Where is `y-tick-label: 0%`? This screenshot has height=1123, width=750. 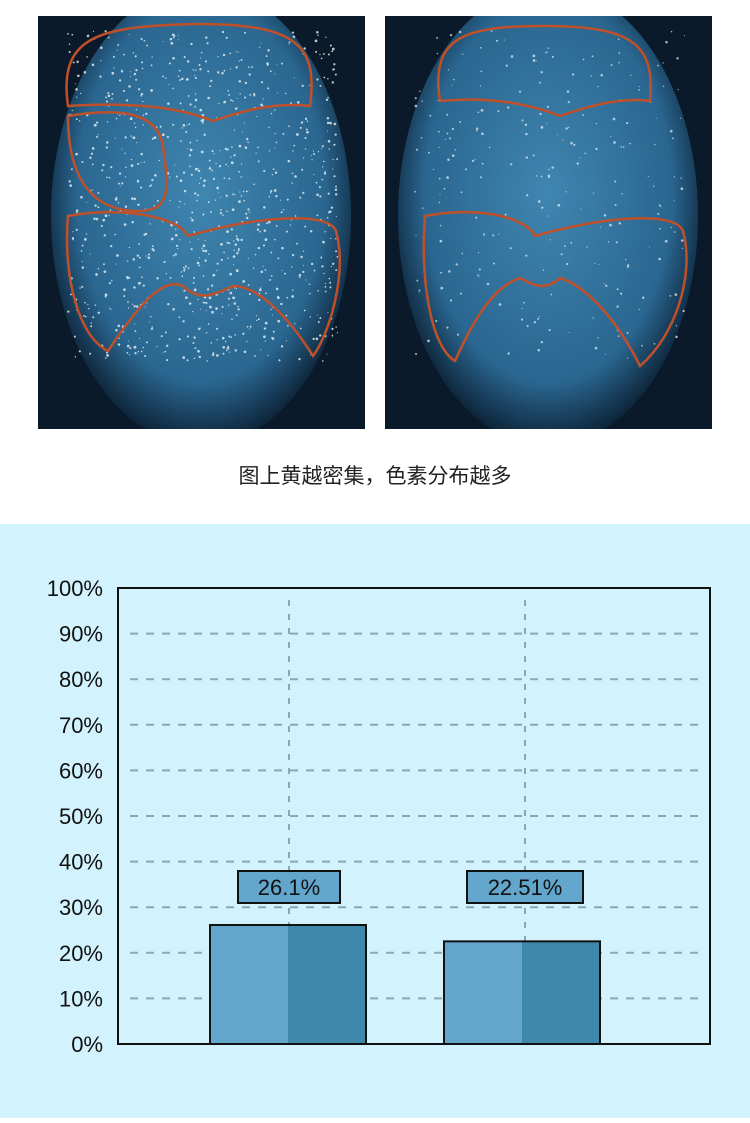 y-tick-label: 0% is located at coordinates (87, 1044).